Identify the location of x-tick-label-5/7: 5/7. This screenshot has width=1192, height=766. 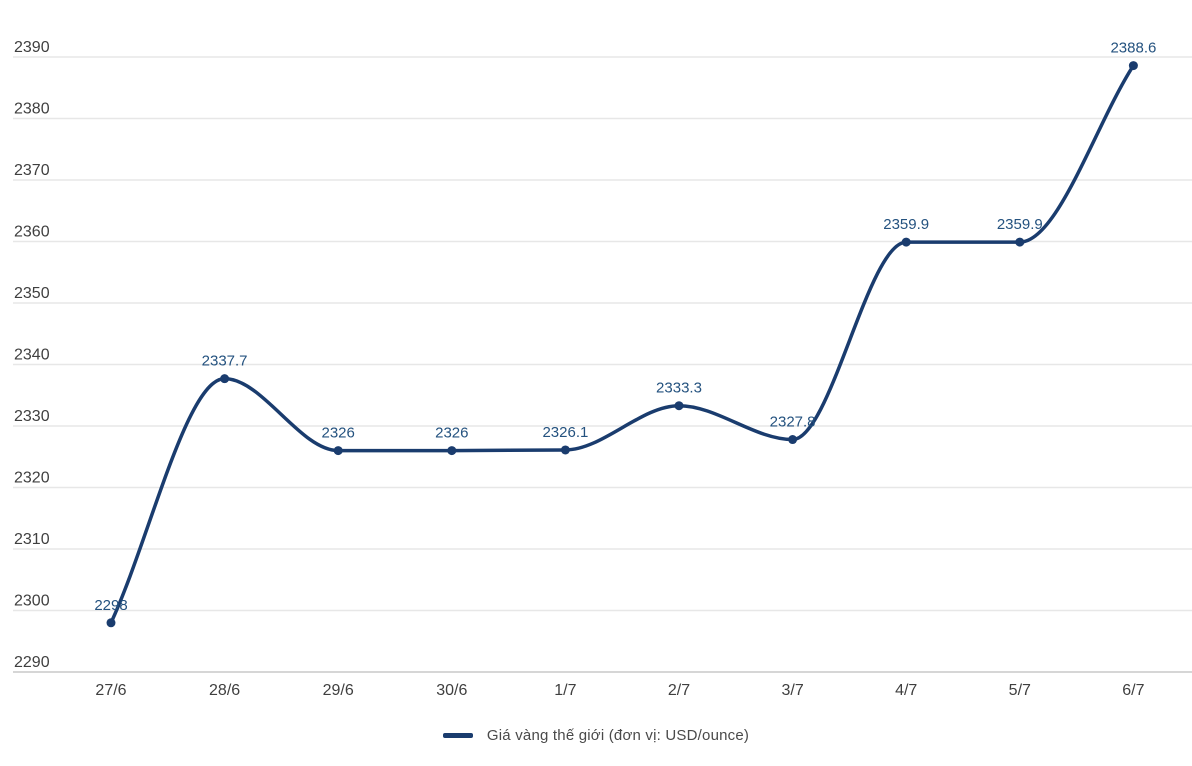
(1020, 690).